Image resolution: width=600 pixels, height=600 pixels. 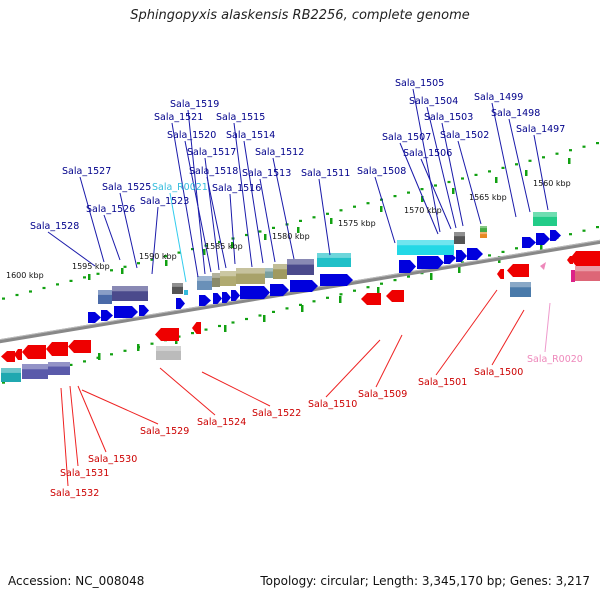 I want to click on gene-label: Sala_1502, so click(x=464, y=135).